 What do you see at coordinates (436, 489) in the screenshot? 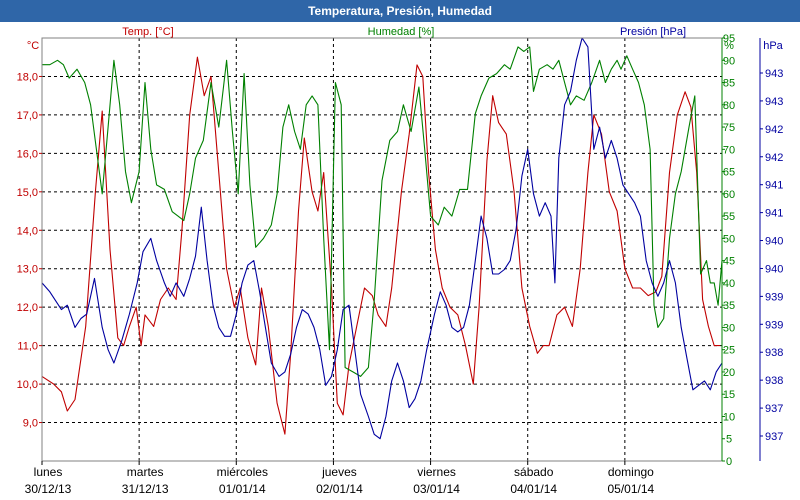
I see `x-tick-date: 03/01/14` at bounding box center [436, 489].